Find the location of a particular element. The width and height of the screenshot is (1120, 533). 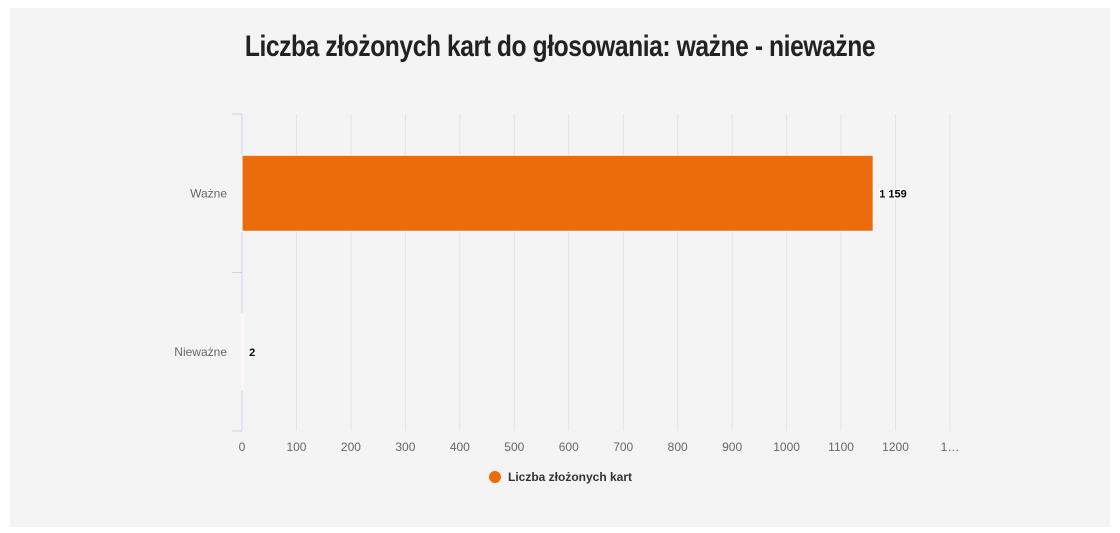

x-tick-label: 200 is located at coordinates (351, 447).